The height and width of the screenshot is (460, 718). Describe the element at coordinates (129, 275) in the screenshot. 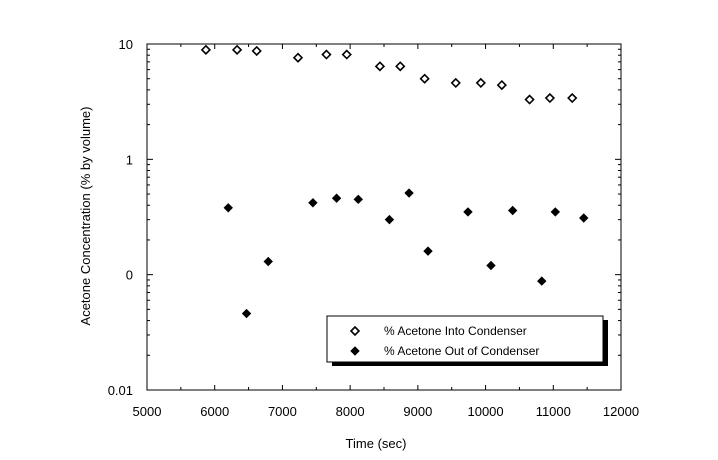

I see `y-tick-label: 0` at that location.